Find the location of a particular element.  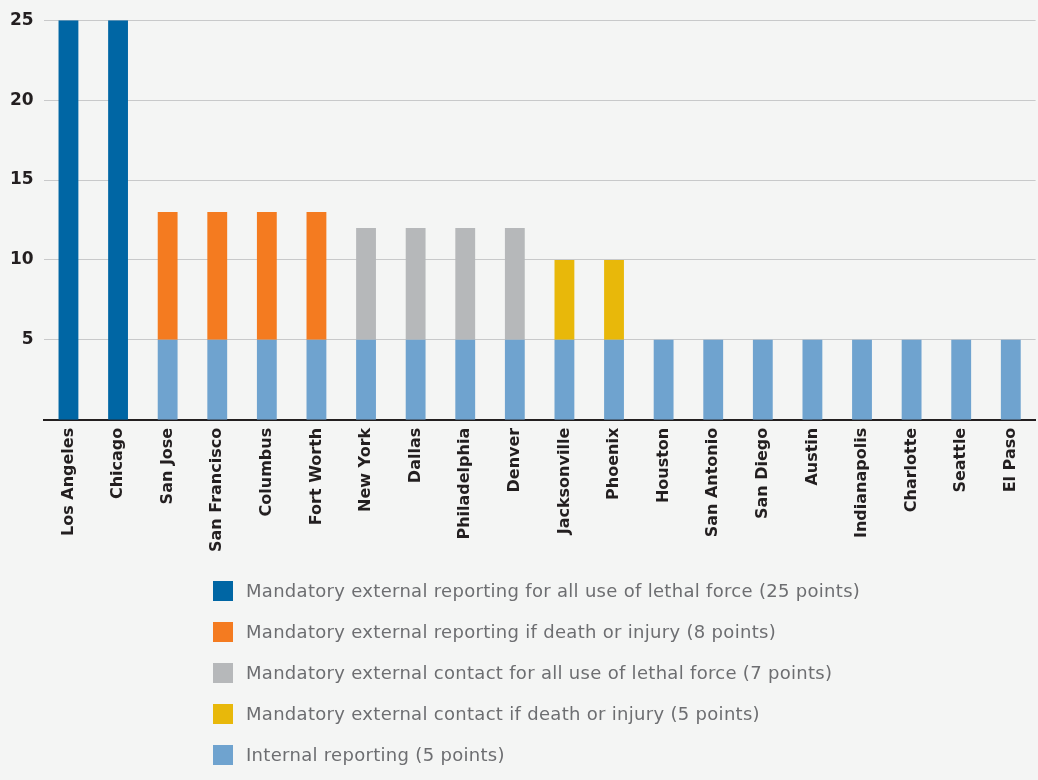

x-tick-label: Columbus is located at coordinates (265, 472).